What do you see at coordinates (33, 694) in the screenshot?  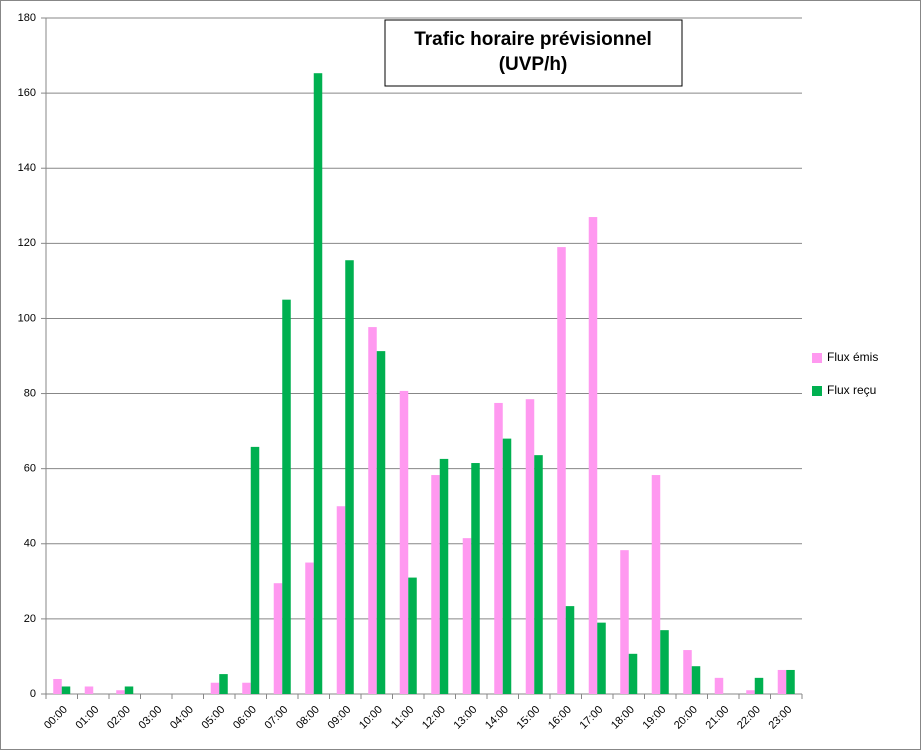 I see `y-tick-label: 0` at bounding box center [33, 694].